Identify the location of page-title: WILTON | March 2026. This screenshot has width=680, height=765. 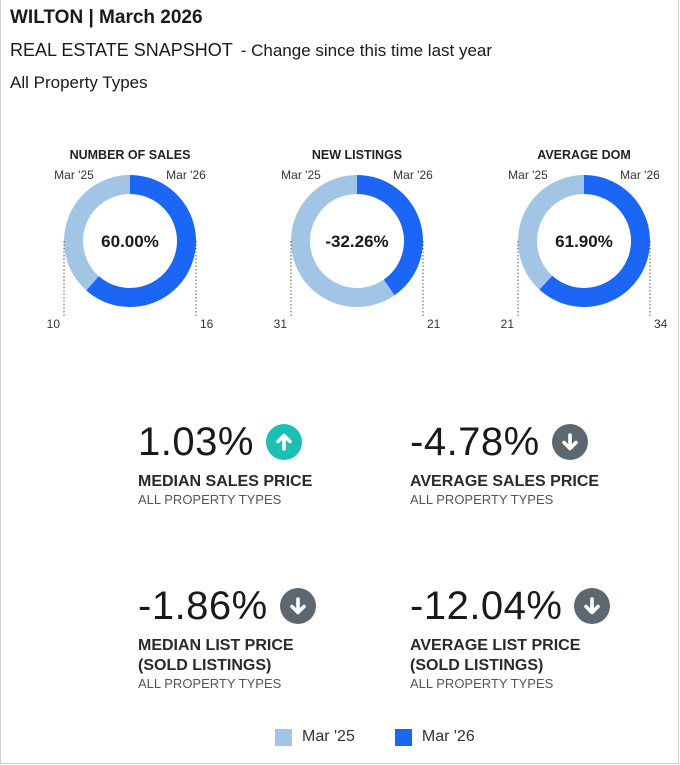
(106, 17).